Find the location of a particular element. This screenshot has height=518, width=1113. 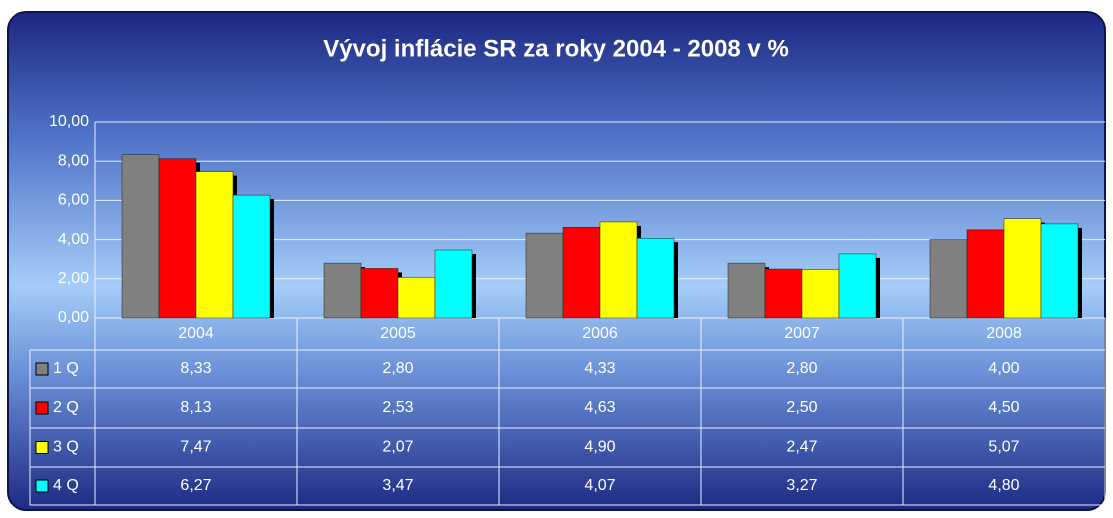

x-tick-label: 2005 is located at coordinates (398, 333).